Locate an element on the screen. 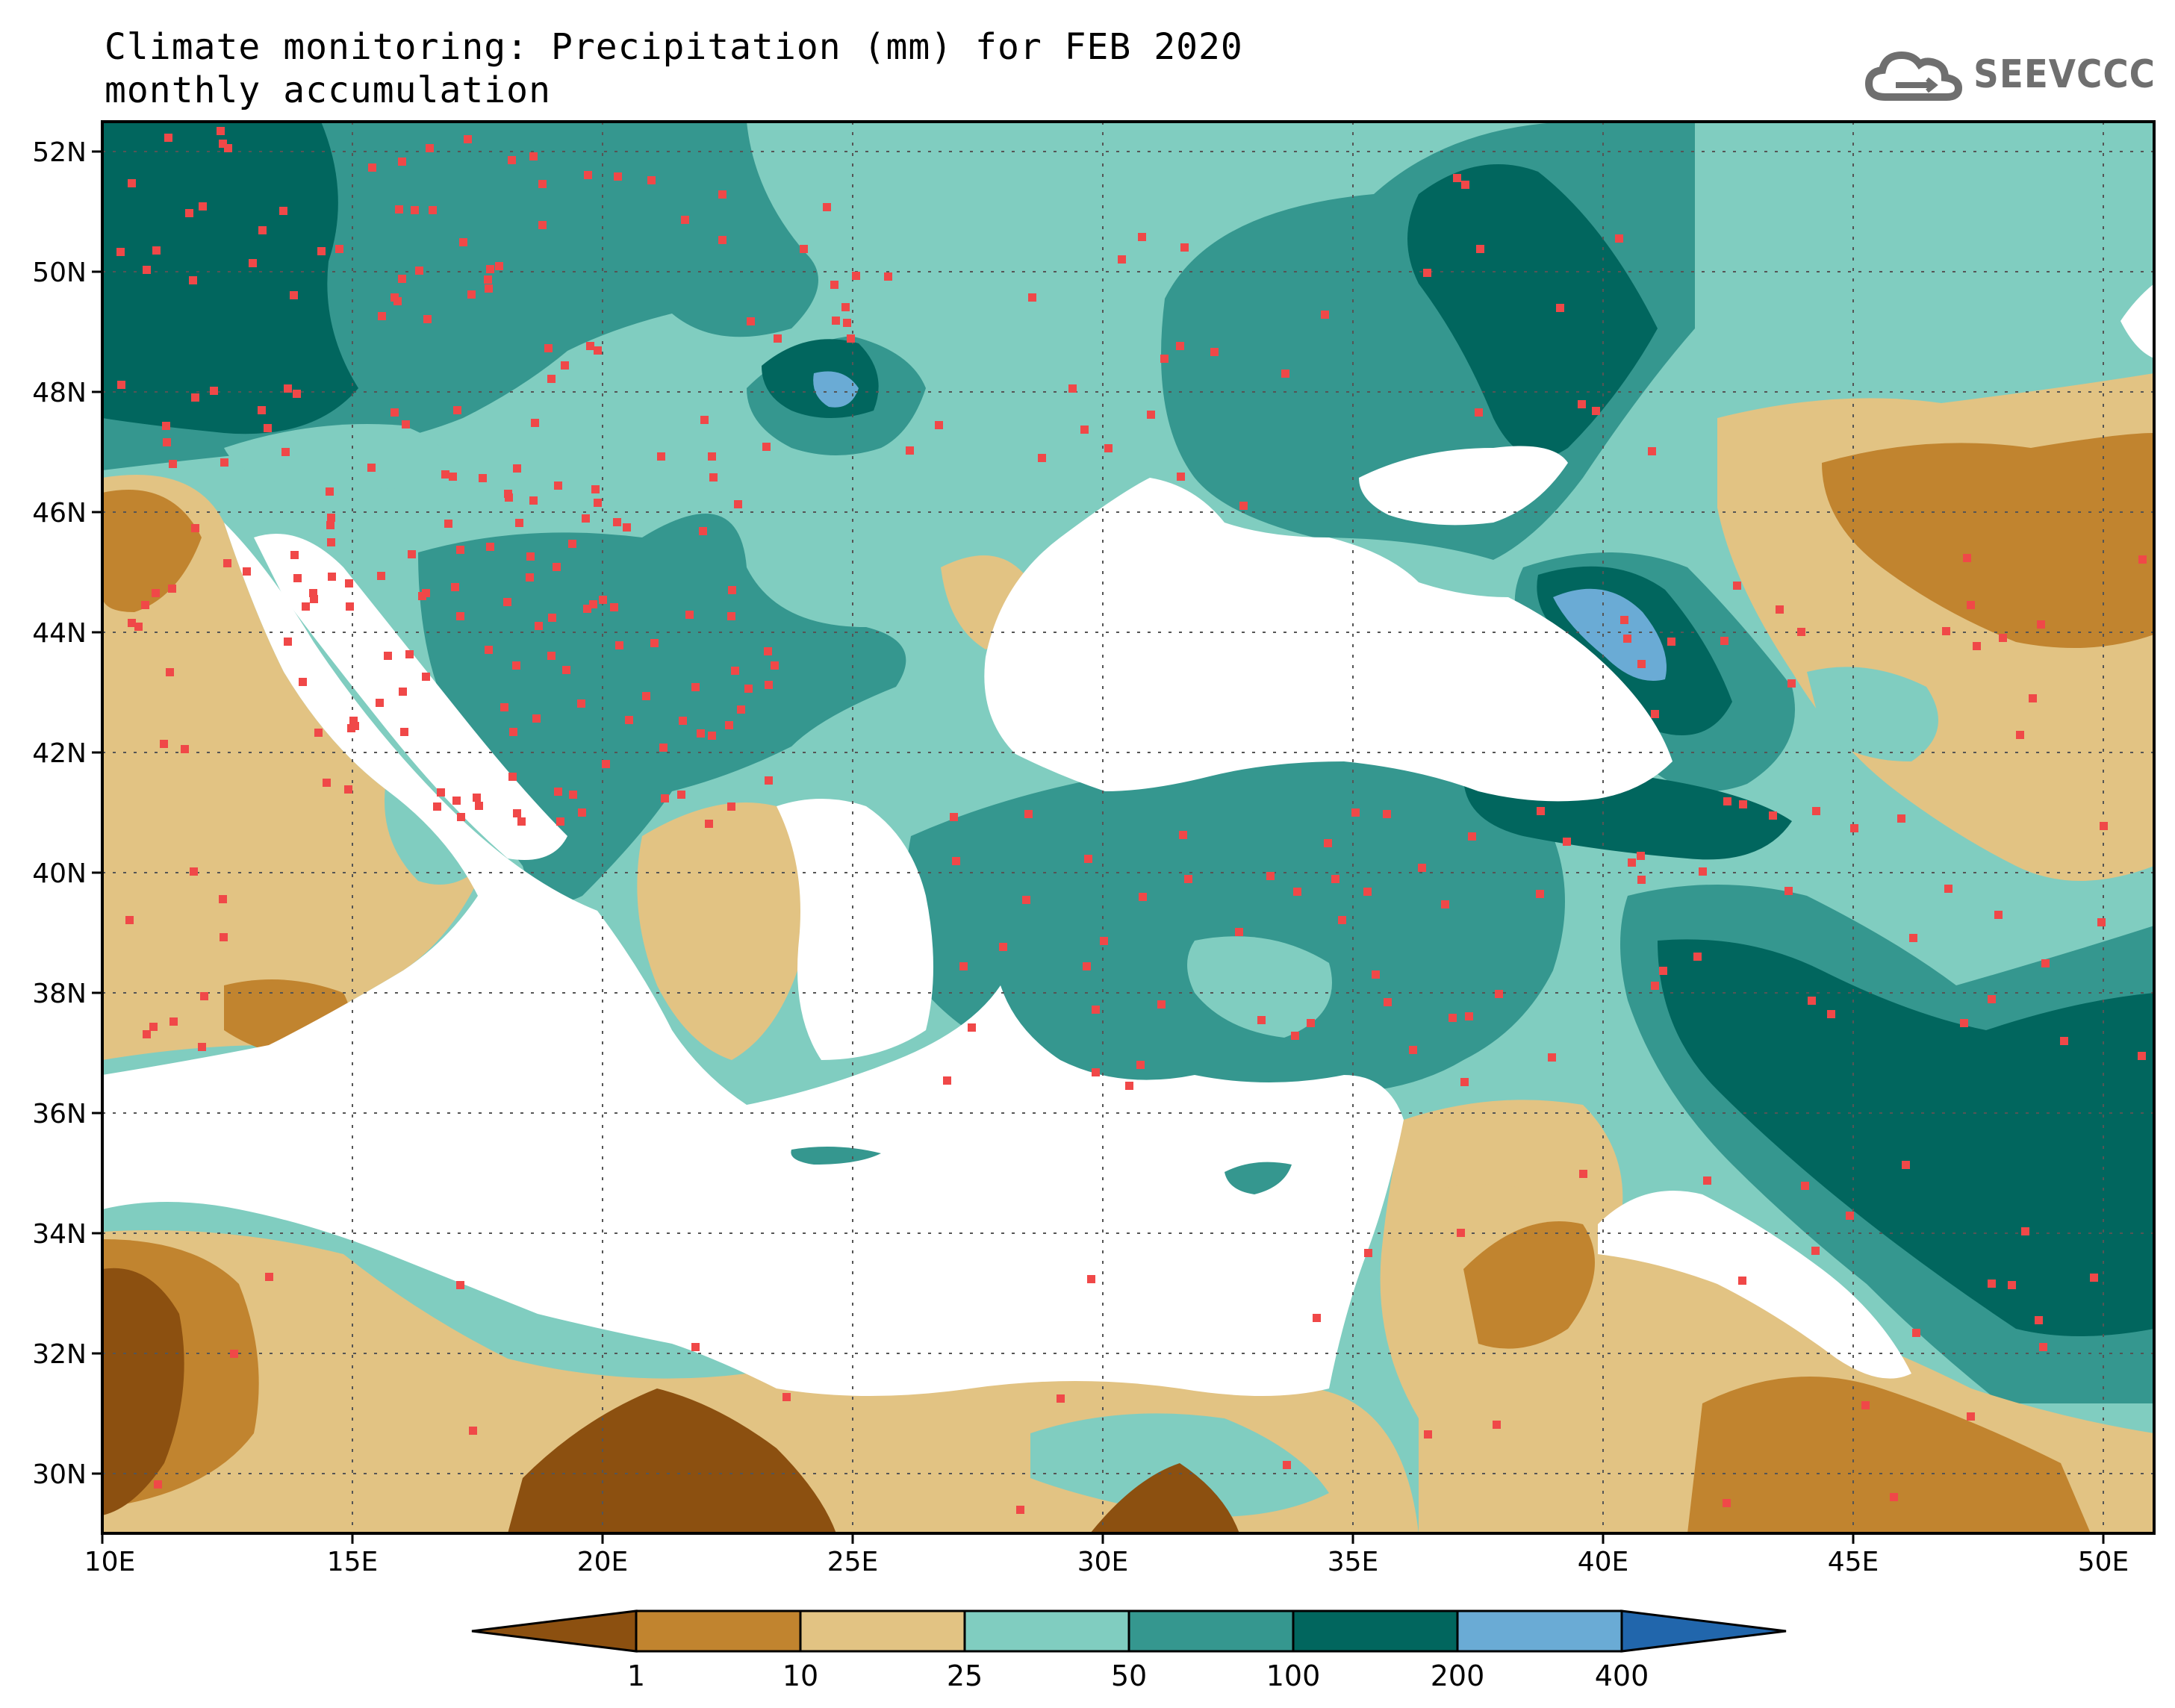 The width and height of the screenshot is (2175, 1708). field-anatolia-25-50-patch is located at coordinates (1259, 987).